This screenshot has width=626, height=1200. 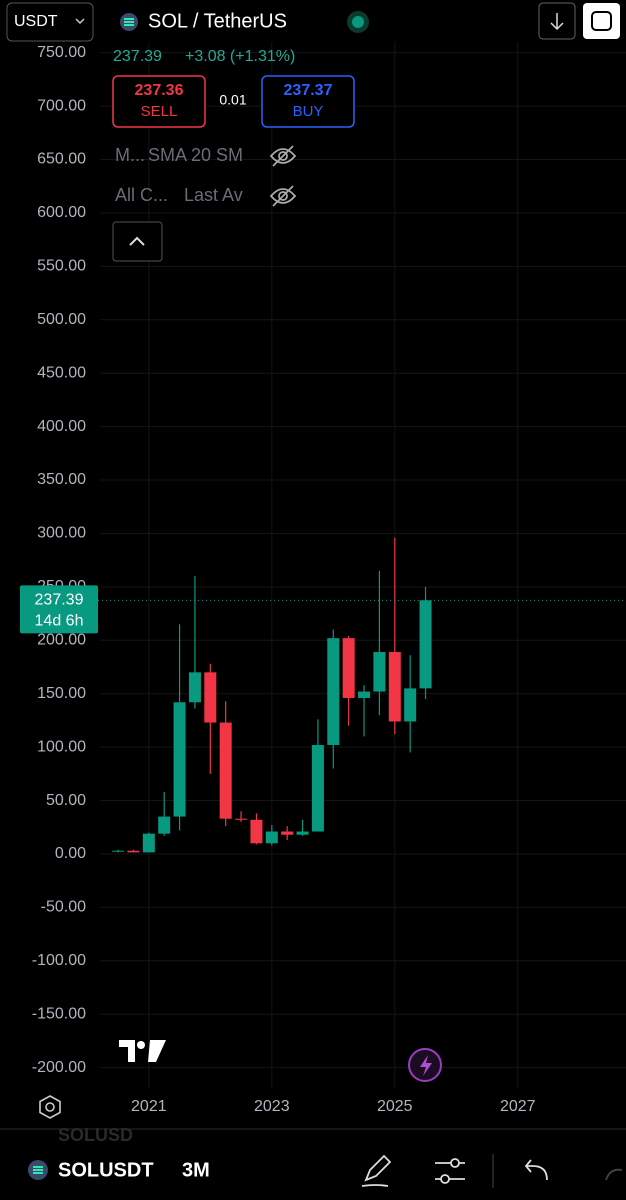 What do you see at coordinates (614, 1174) in the screenshot?
I see `redo-button` at bounding box center [614, 1174].